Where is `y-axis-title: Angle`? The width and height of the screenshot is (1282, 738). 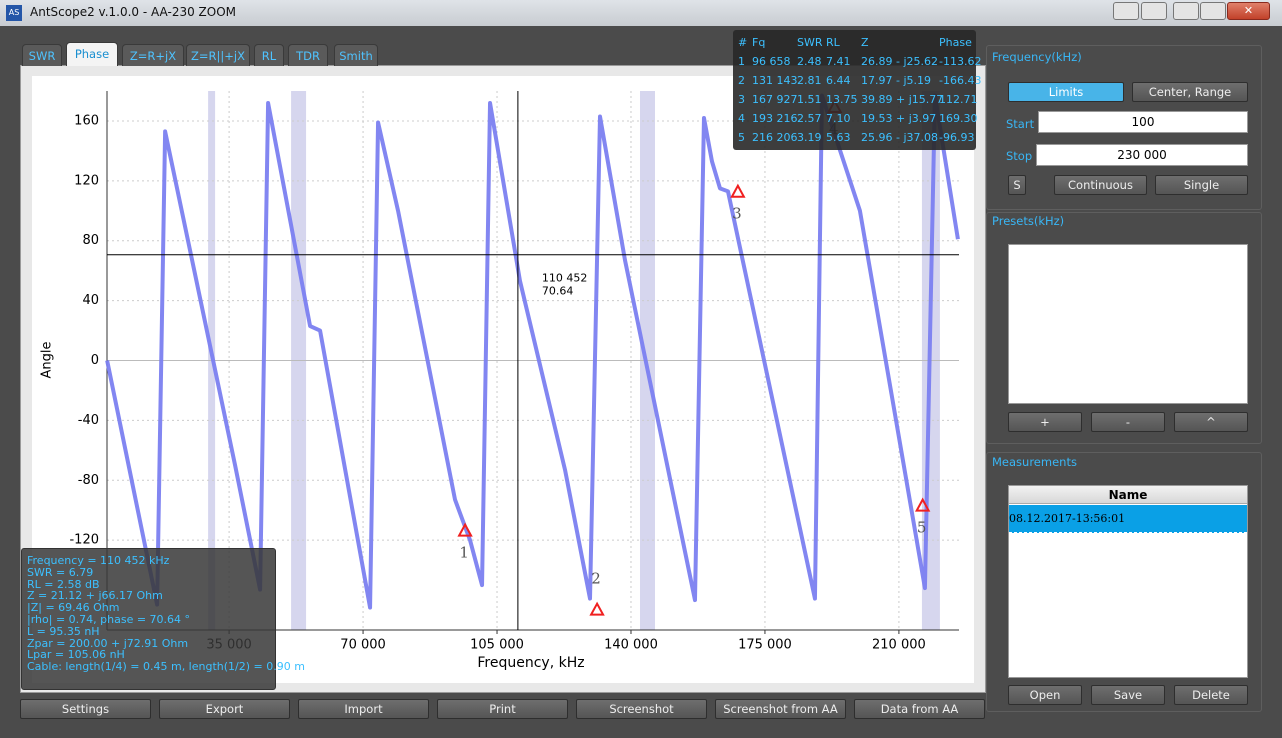
y-axis-title: Angle is located at coordinates (47, 360).